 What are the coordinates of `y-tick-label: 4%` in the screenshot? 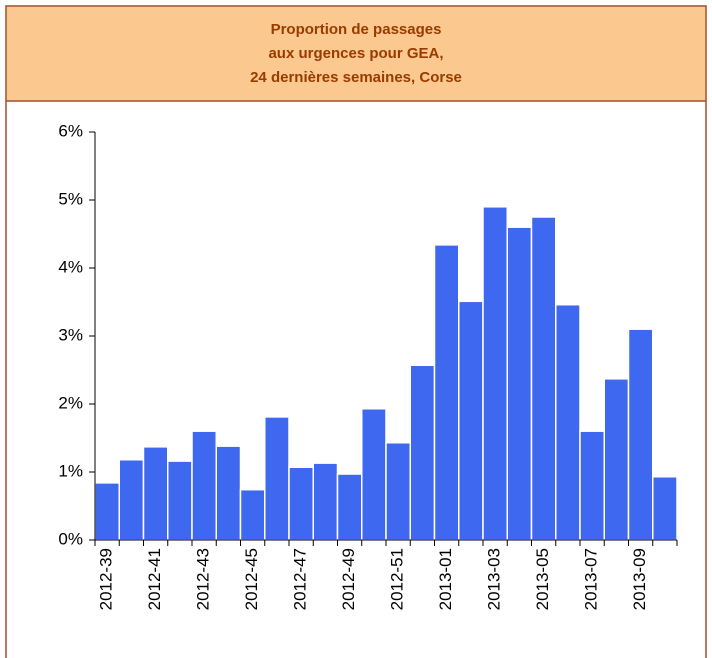 It's located at (70, 266).